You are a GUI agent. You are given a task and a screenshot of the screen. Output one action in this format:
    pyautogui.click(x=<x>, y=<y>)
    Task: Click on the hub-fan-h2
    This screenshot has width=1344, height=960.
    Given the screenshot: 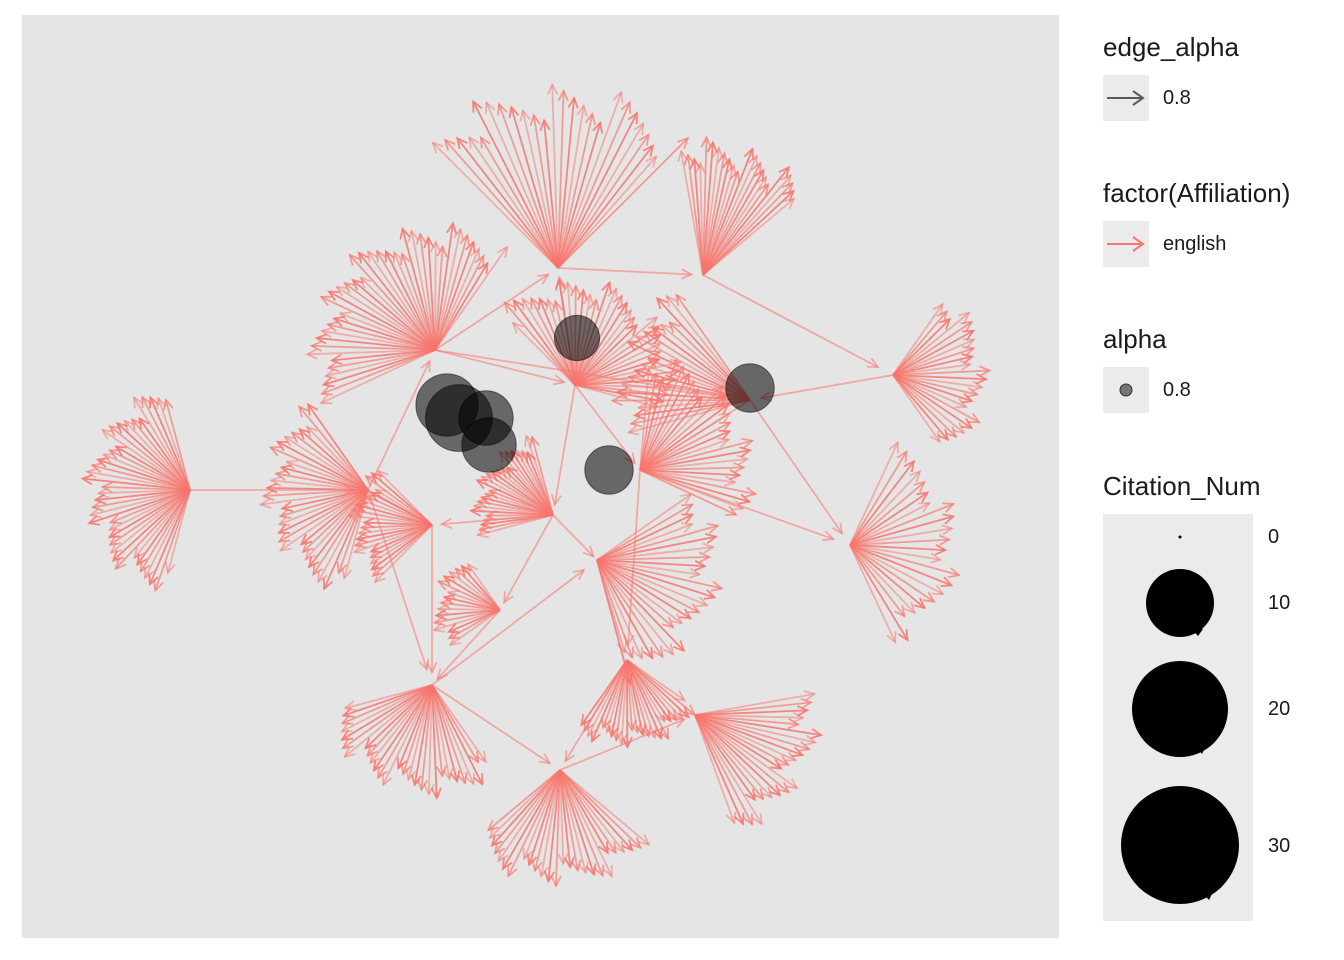 What is the action you would take?
    pyautogui.click(x=407, y=313)
    